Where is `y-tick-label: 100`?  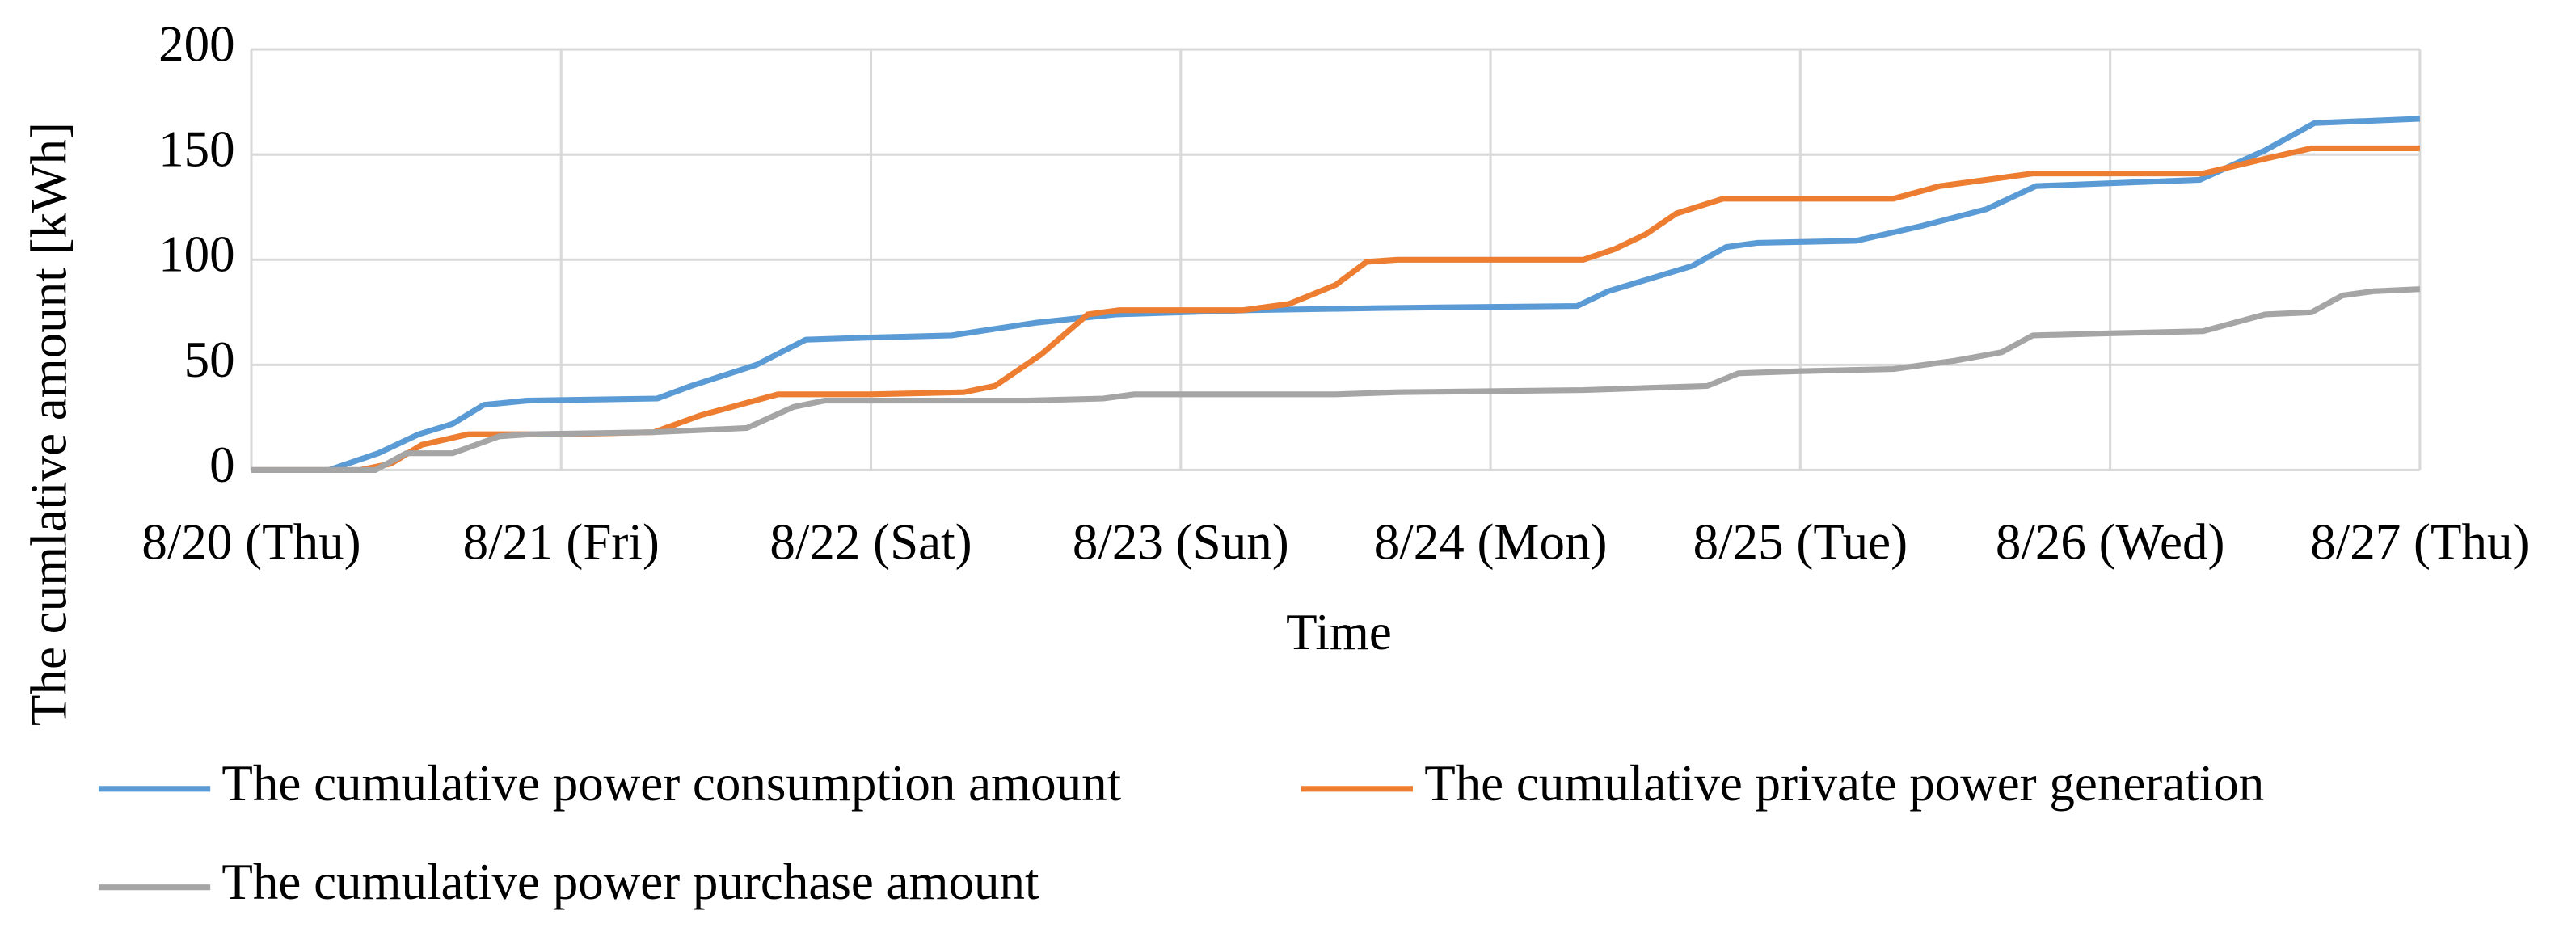 y-tick-label: 100 is located at coordinates (196, 254).